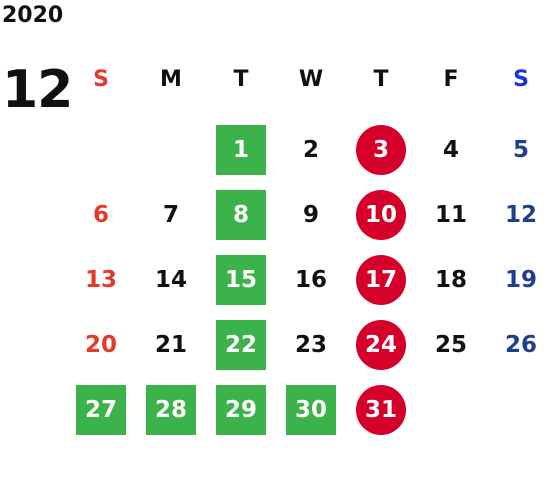  Describe the element at coordinates (170, 215) in the screenshot. I see `date-cell: 7` at that location.